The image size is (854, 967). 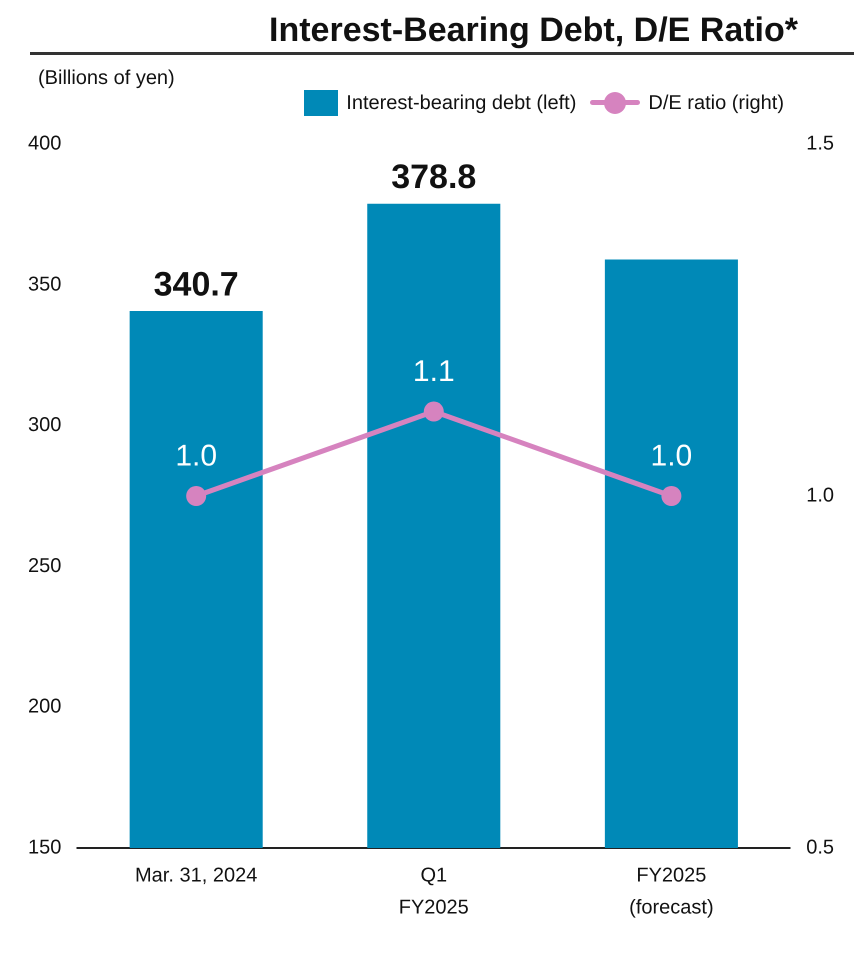 I want to click on x-tick-label: Mar. 31, 2024, so click(x=196, y=875).